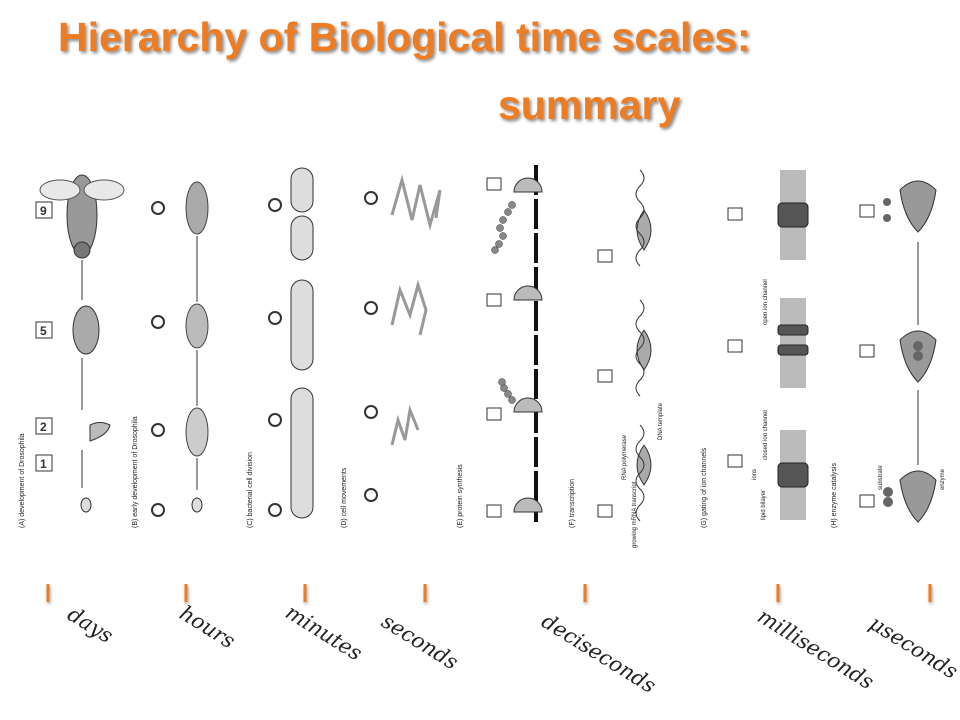  I want to click on ions-label: ions, so click(755, 474).